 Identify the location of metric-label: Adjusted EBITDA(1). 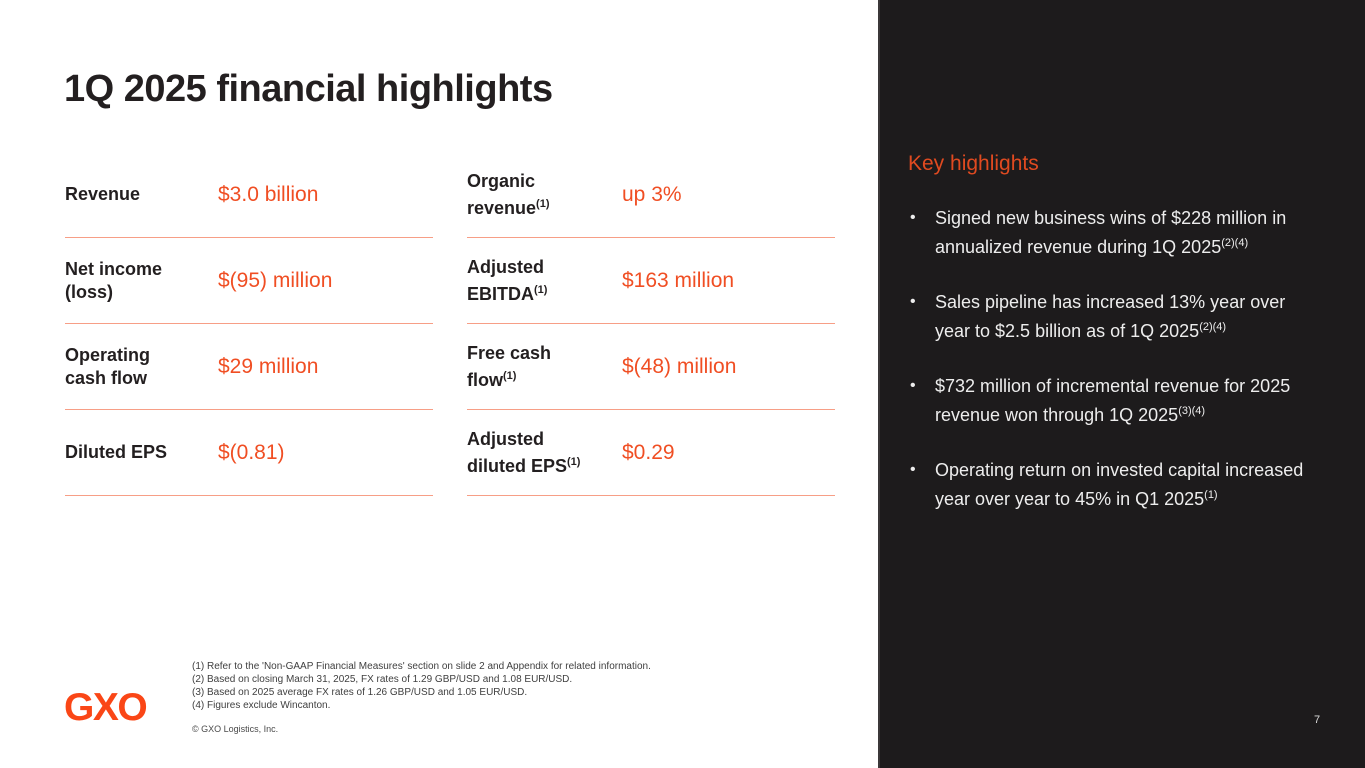
(507, 280).